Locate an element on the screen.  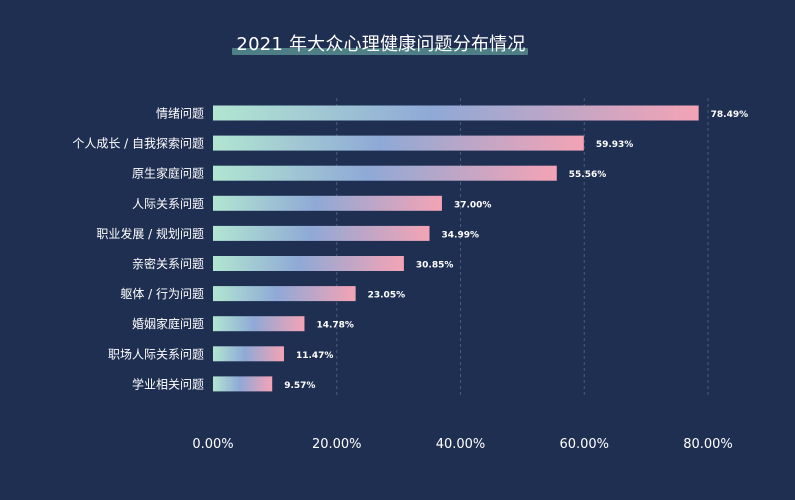
value-label: 37.00% is located at coordinates (473, 205).